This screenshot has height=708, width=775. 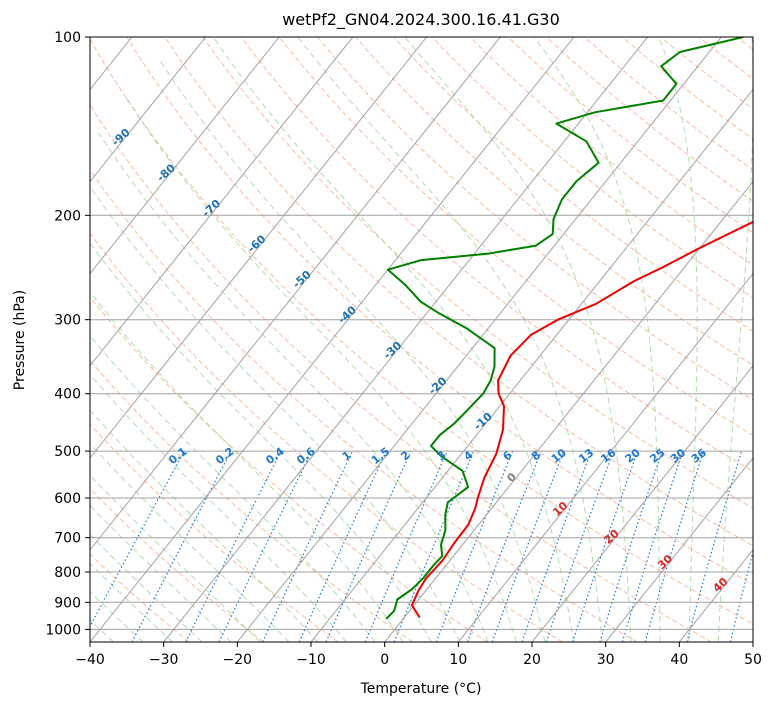 I want to click on mixing-ratio-label: 30, so click(x=678, y=456).